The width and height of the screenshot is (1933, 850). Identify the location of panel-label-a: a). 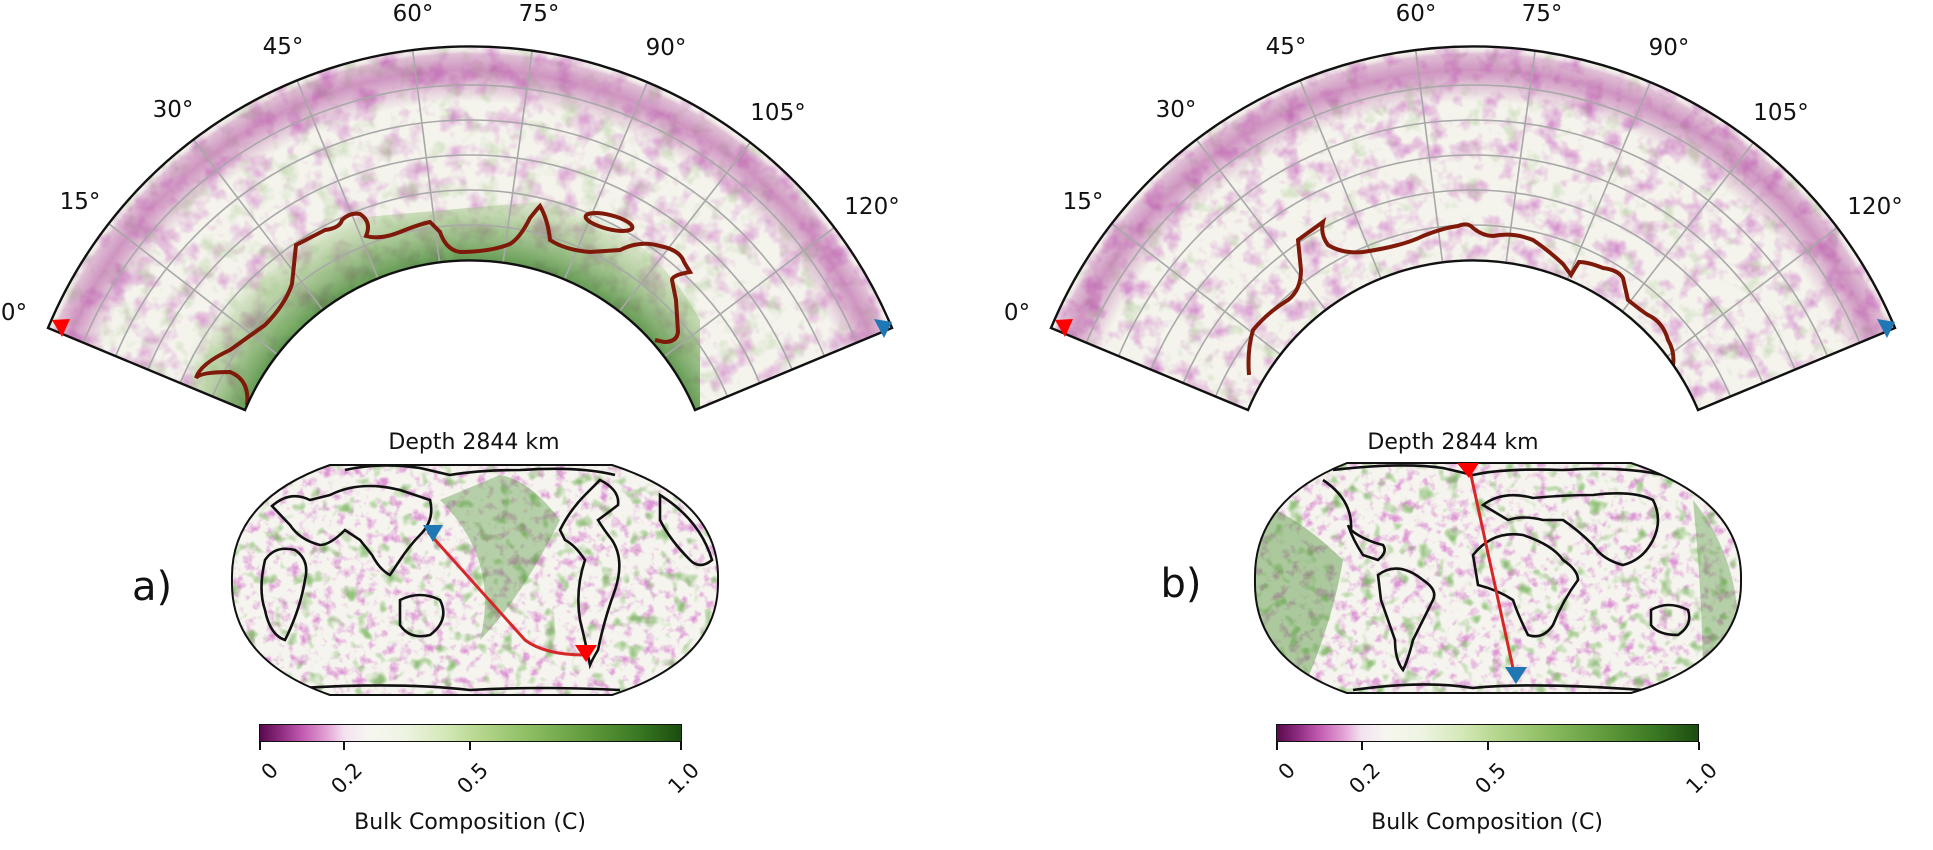
(152, 587).